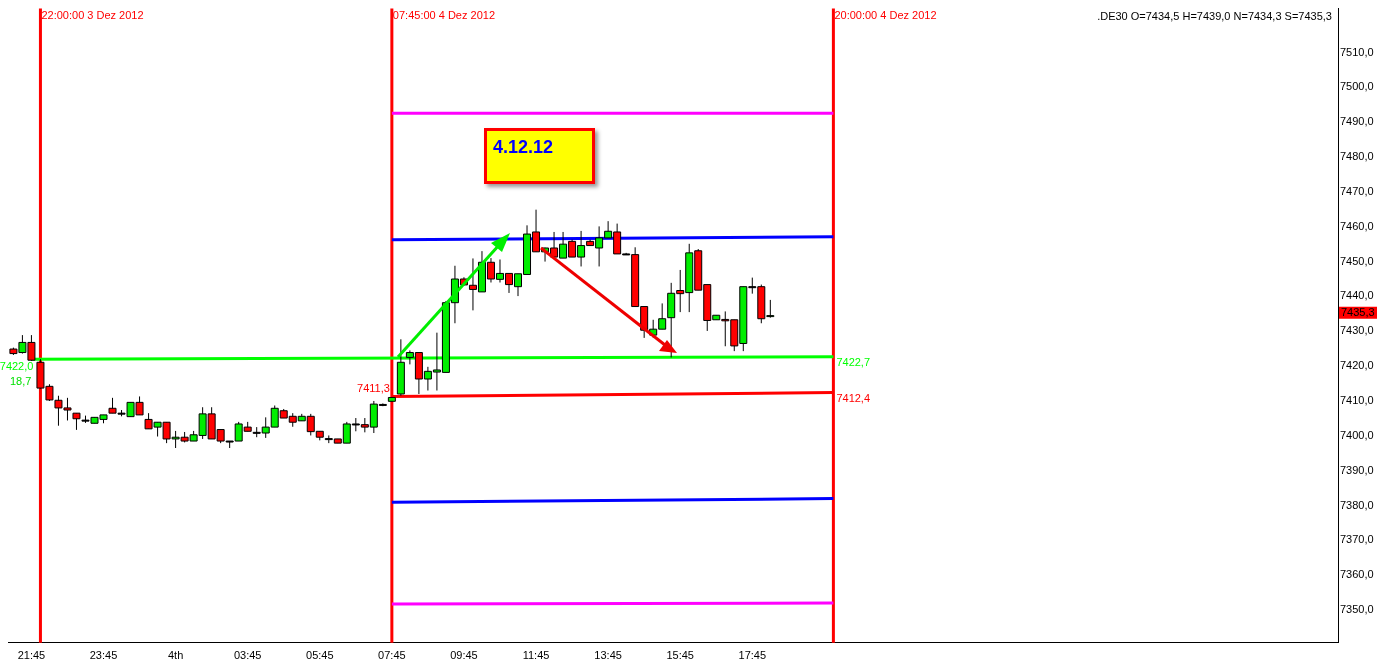 The height and width of the screenshot is (666, 1377). Describe the element at coordinates (608, 655) in the screenshot. I see `x-tick-label: 13:45` at that location.